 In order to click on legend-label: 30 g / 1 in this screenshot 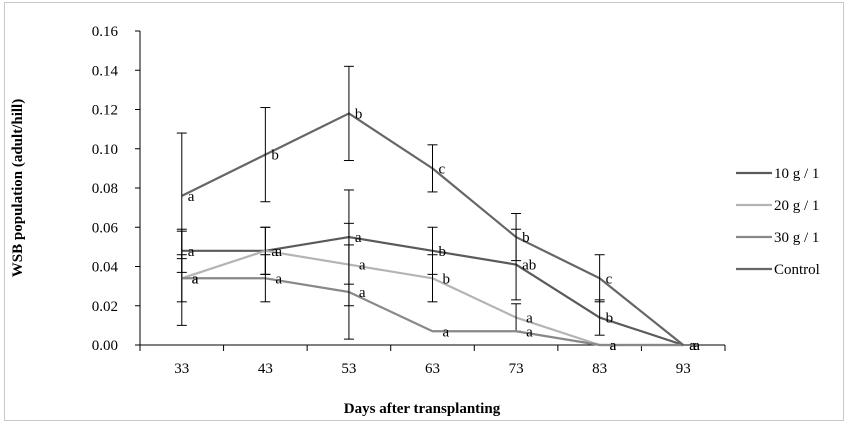, I will do `click(796, 238)`.